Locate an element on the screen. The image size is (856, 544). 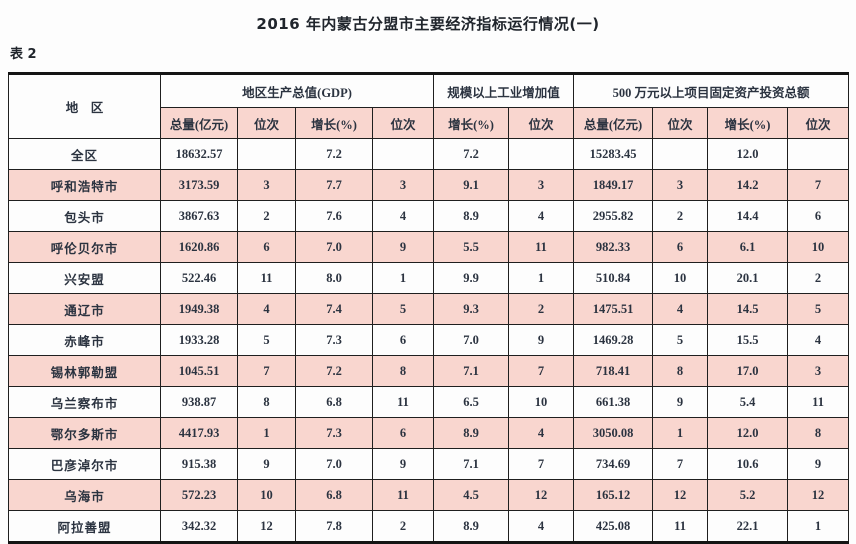
group-header-gdp: 地区生产总值(GDP) is located at coordinates (297, 90).